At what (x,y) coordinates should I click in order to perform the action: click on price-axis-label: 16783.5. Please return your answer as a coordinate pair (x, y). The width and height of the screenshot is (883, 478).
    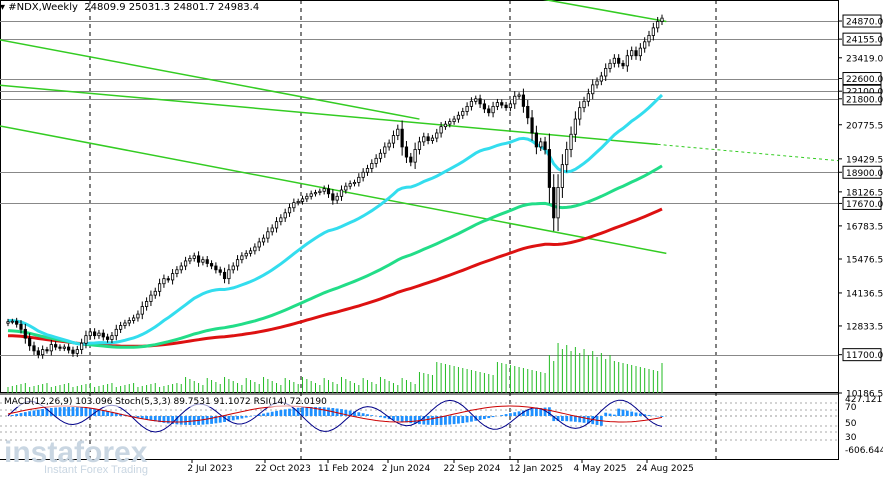
    Looking at the image, I should click on (864, 227).